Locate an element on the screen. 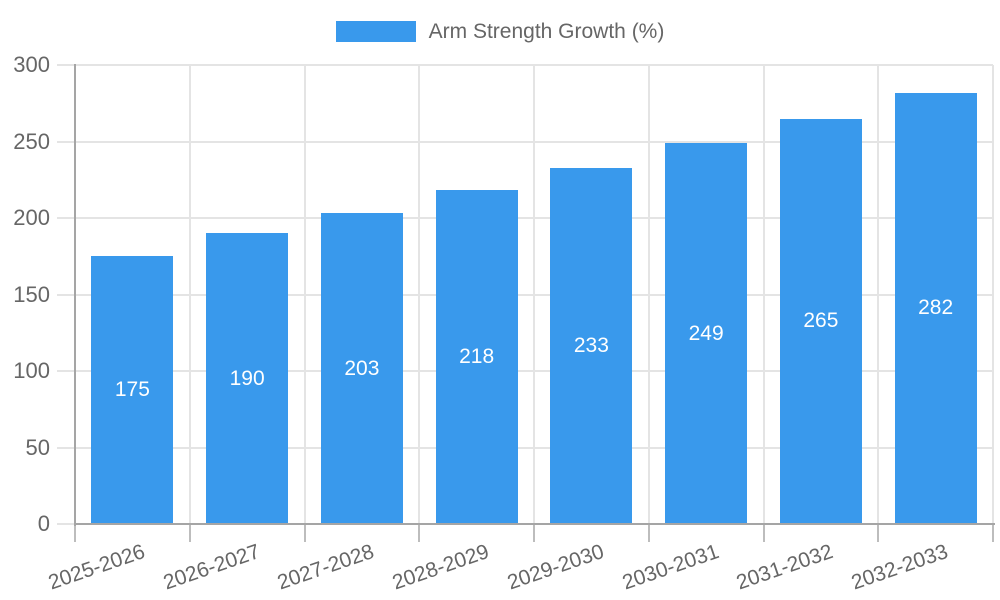 The height and width of the screenshot is (600, 1000). x-axis-line is located at coordinates (534, 524).